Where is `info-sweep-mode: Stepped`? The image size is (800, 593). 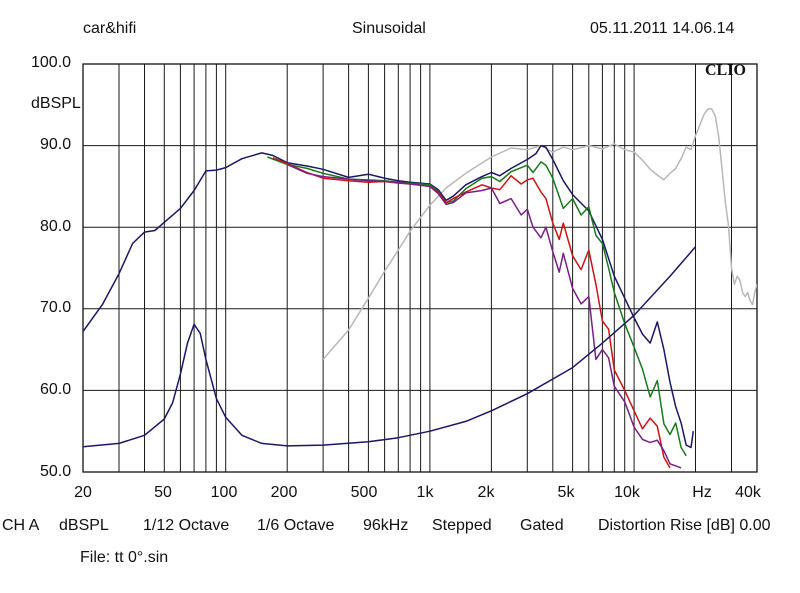
info-sweep-mode: Stepped is located at coordinates (462, 525).